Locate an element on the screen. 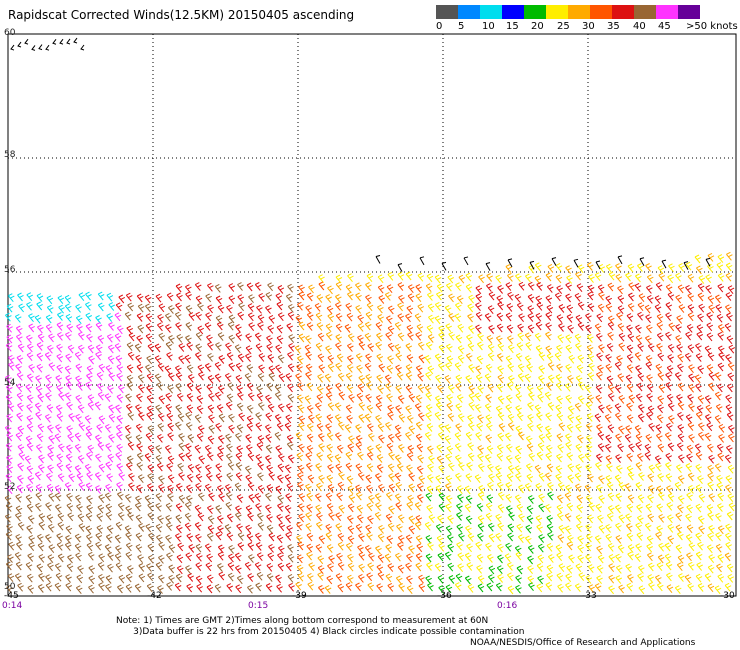 This screenshot has height=650, width=740. longitude-label: -39 is located at coordinates (299, 596).